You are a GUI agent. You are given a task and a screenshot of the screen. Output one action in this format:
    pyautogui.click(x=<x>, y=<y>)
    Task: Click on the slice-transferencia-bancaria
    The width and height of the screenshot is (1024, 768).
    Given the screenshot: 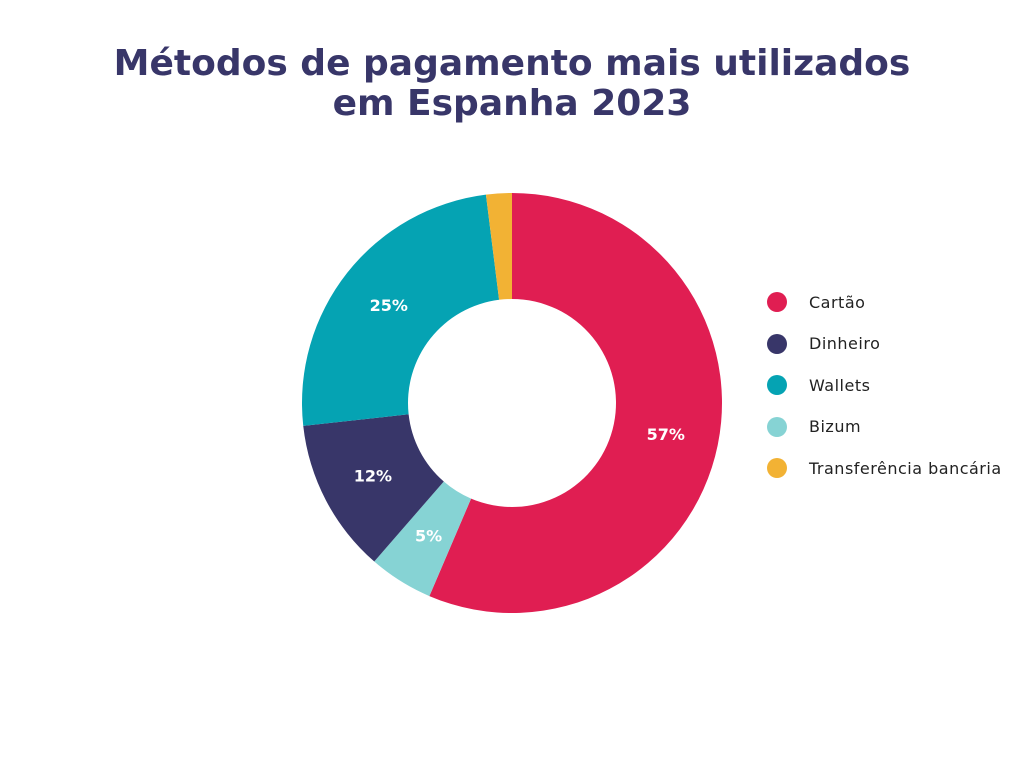 What is the action you would take?
    pyautogui.click(x=498, y=246)
    